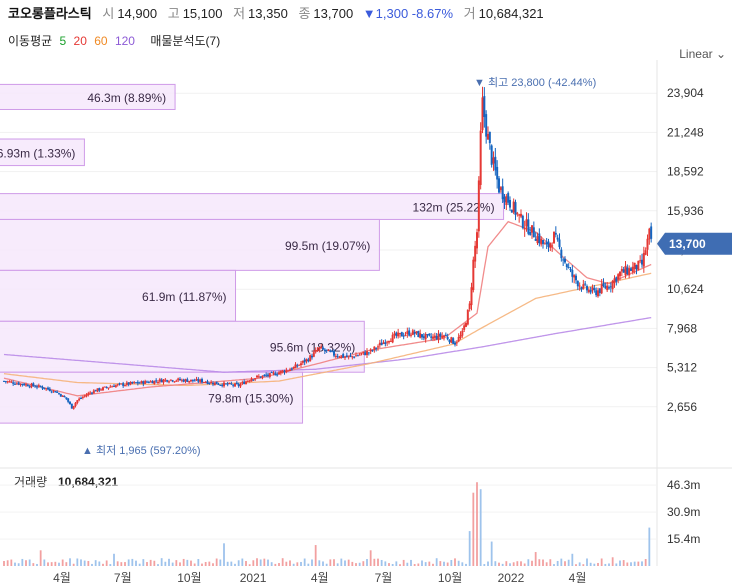 The image size is (732, 587). I want to click on volume-pane-label: 거래량, so click(30, 482).